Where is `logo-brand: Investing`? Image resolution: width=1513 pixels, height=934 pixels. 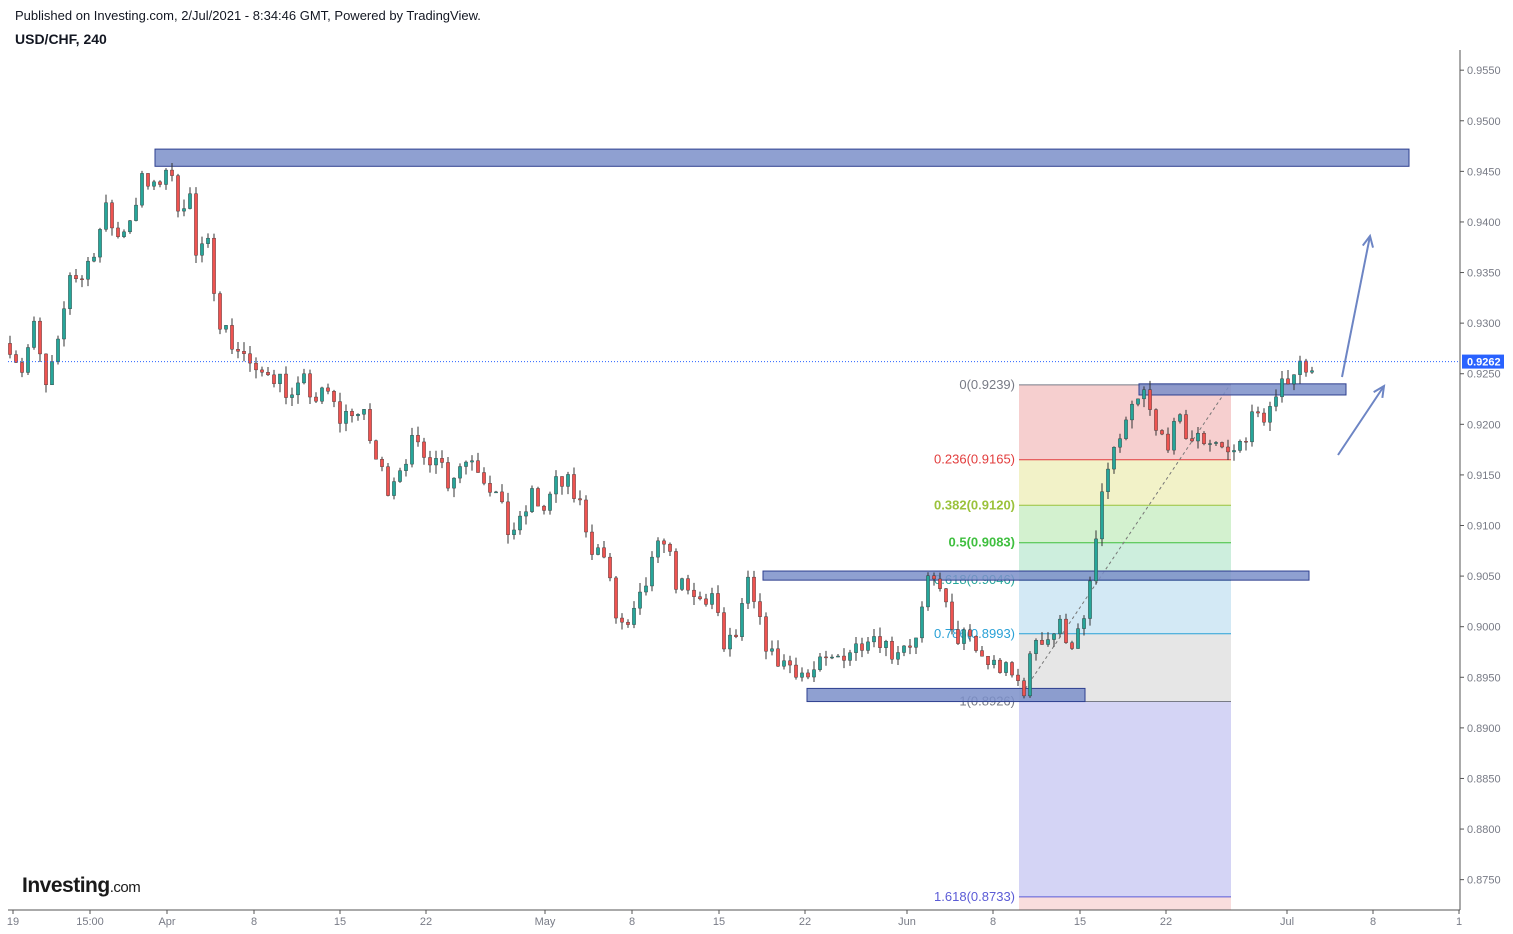 logo-brand: Investing is located at coordinates (66, 885).